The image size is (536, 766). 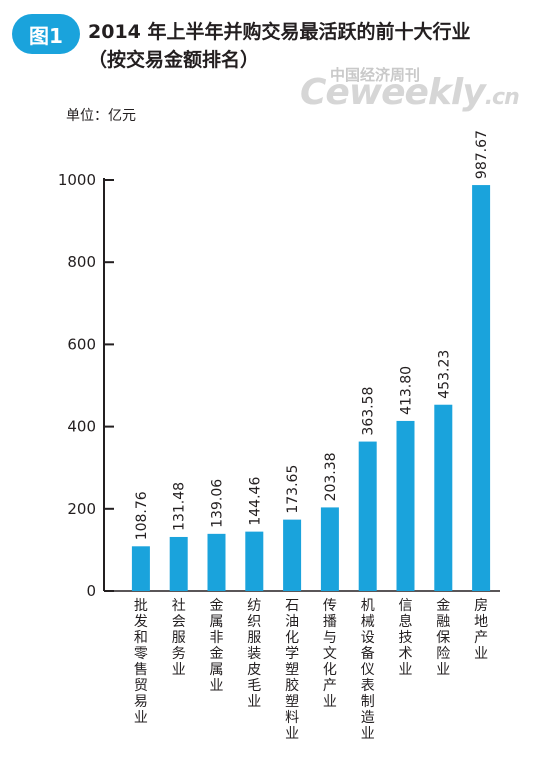 What do you see at coordinates (81, 509) in the screenshot?
I see `y-tick-label: 200` at bounding box center [81, 509].